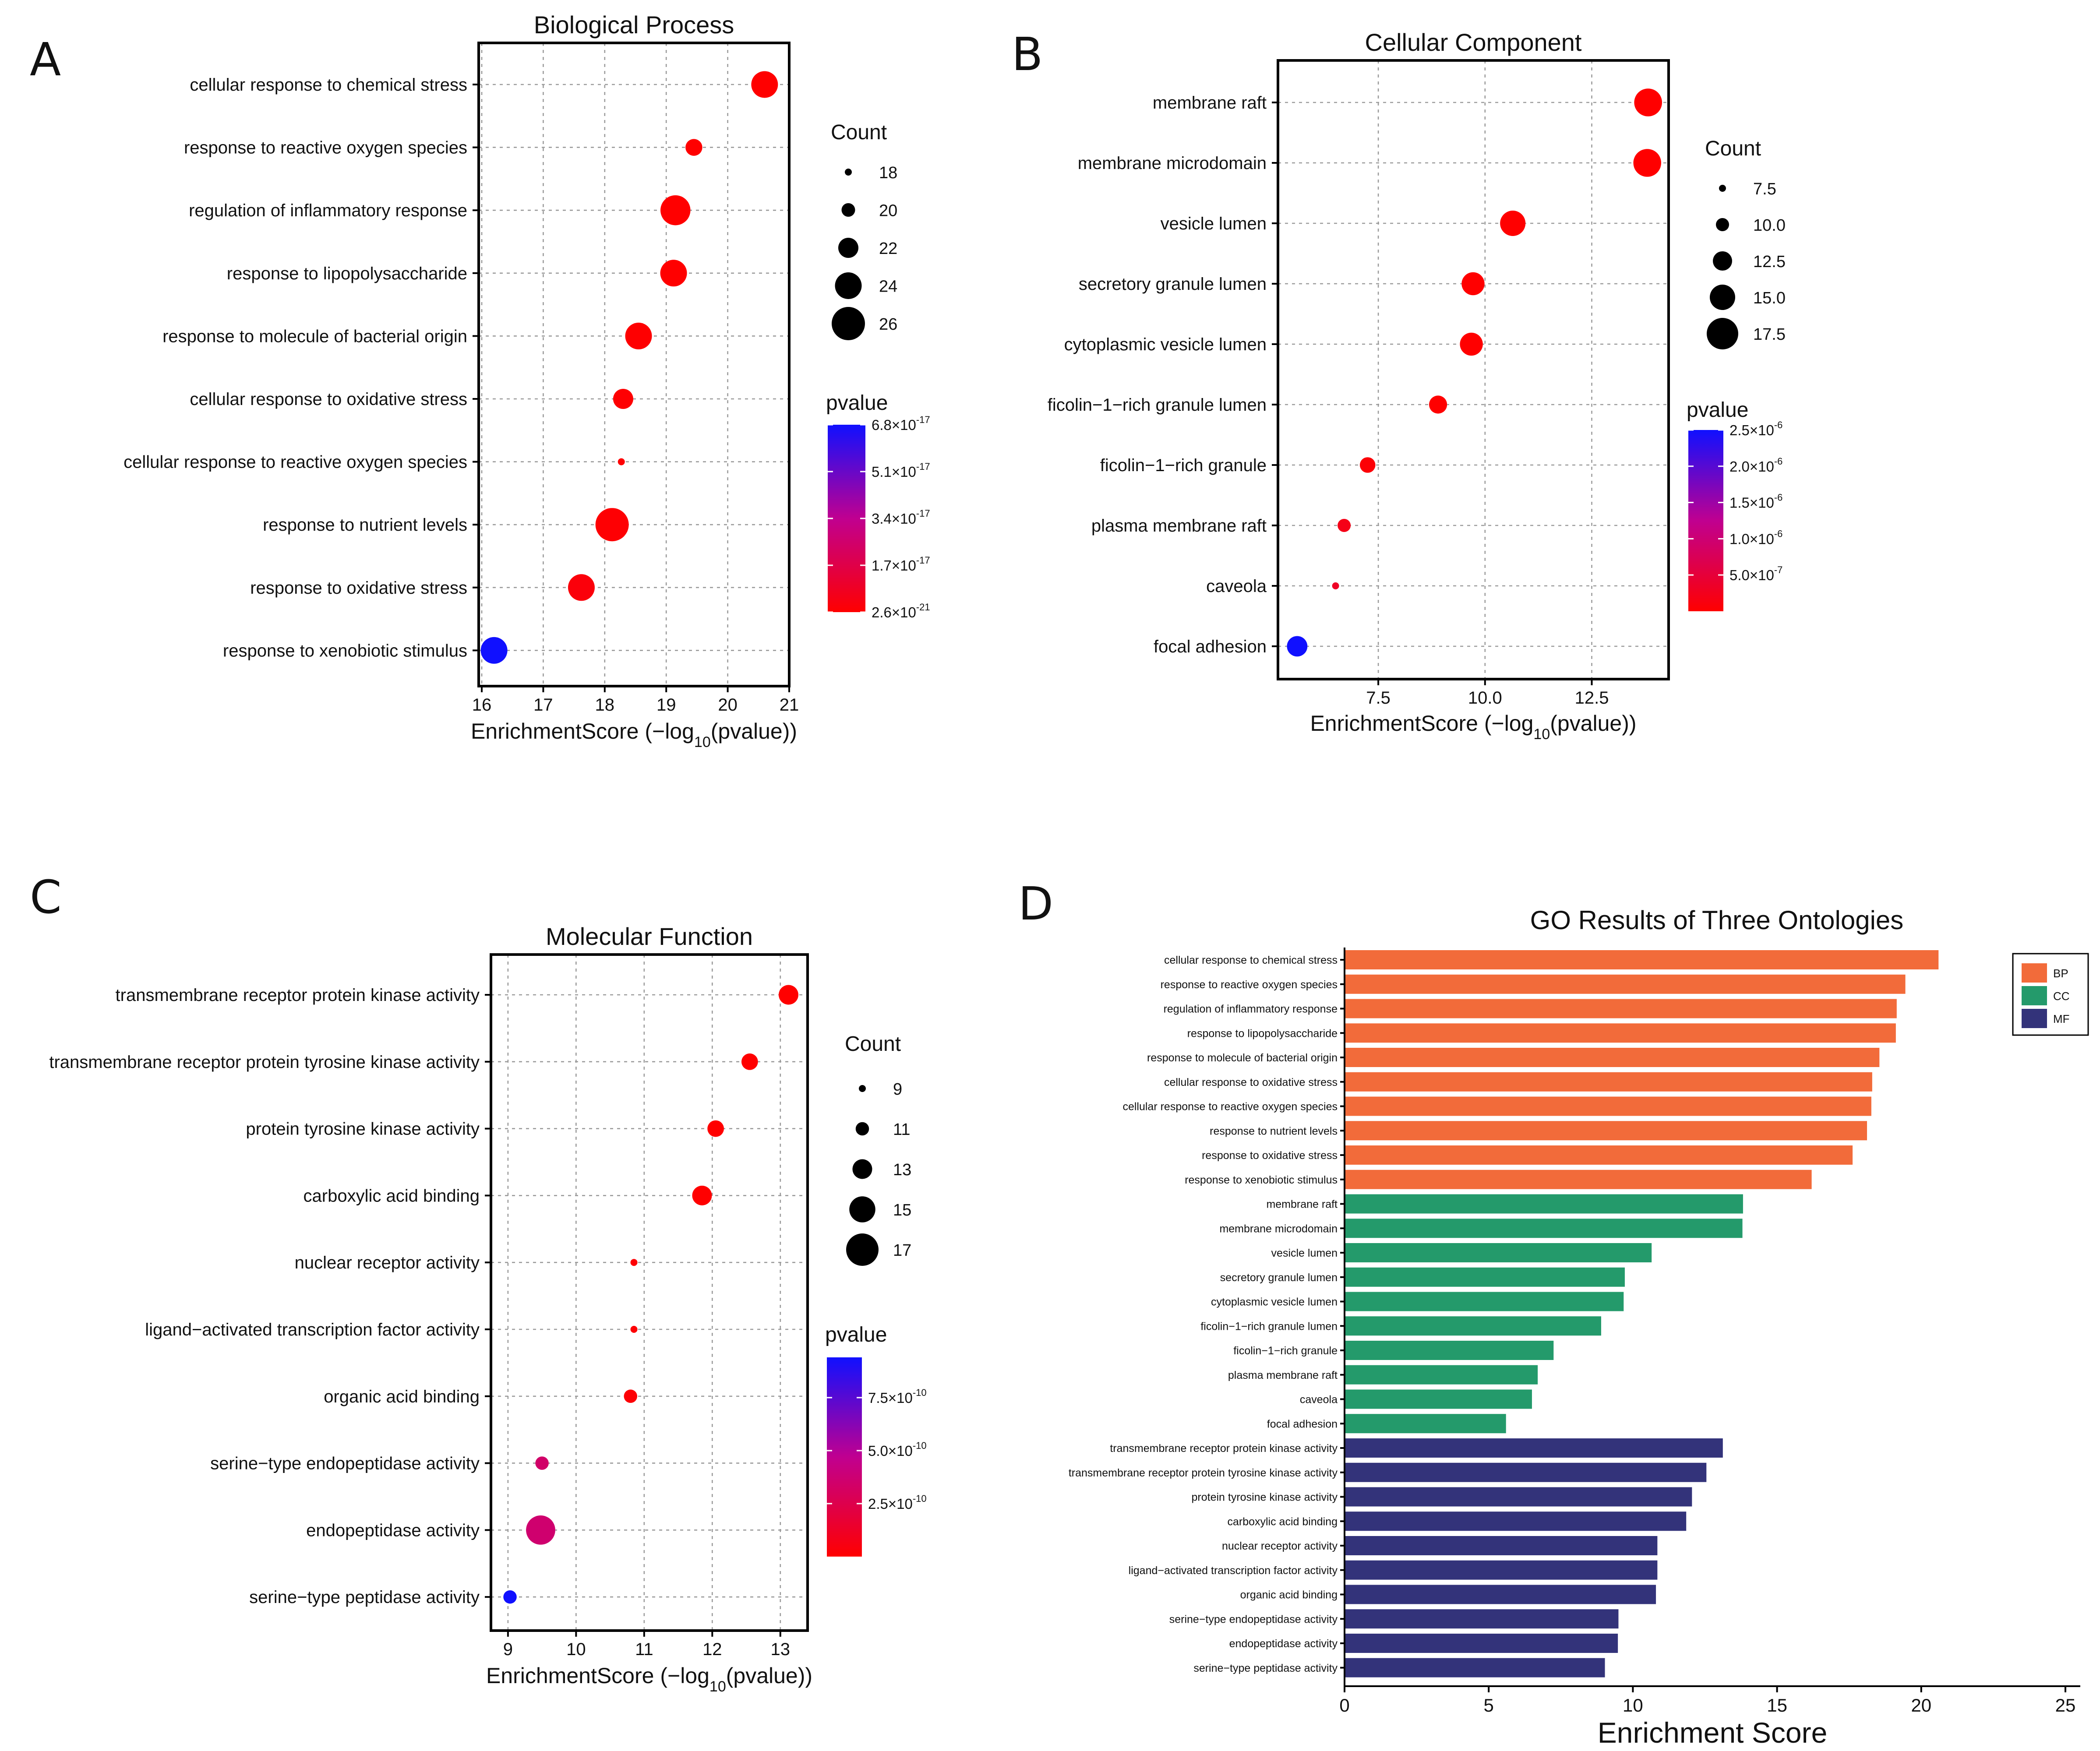 The height and width of the screenshot is (1751, 2100). I want to click on y-tick-label-ficolin-1-rich-granule: ficolin−1−rich granule, so click(1285, 1351).